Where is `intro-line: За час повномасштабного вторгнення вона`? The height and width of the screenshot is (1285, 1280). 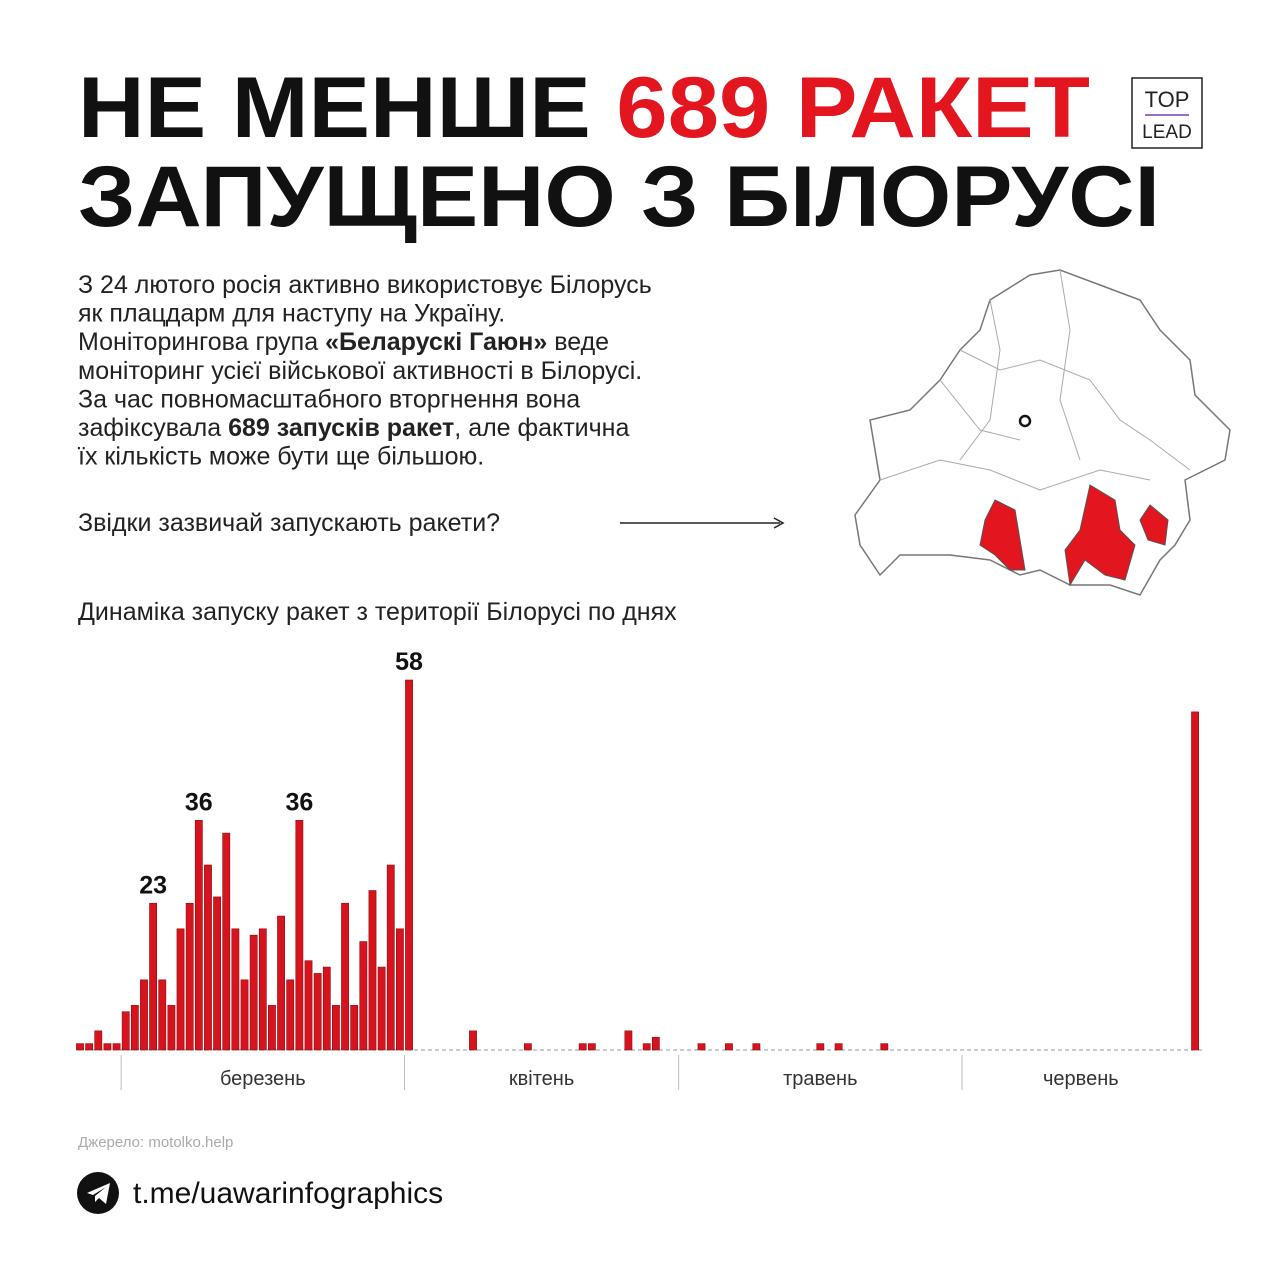 intro-line: За час повномасштабного вторгнення вона is located at coordinates (329, 399).